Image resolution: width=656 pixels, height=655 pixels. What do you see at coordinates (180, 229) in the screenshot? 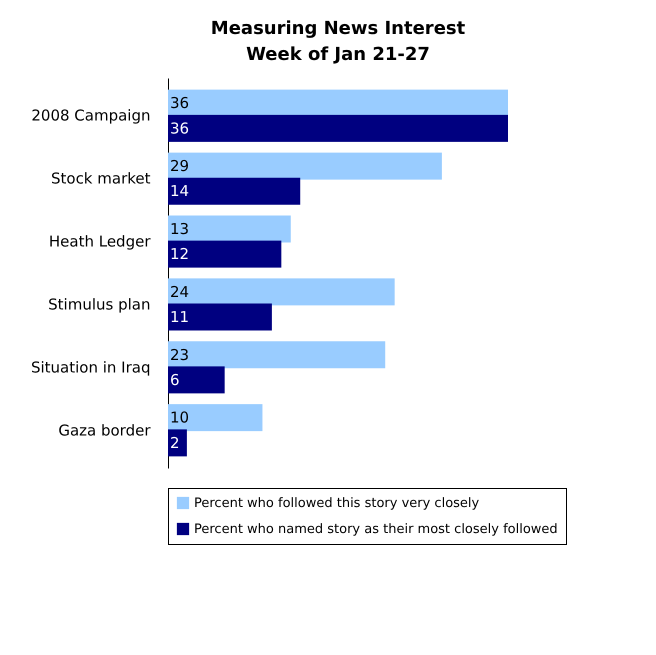
I see `data-label: 13` at bounding box center [180, 229].